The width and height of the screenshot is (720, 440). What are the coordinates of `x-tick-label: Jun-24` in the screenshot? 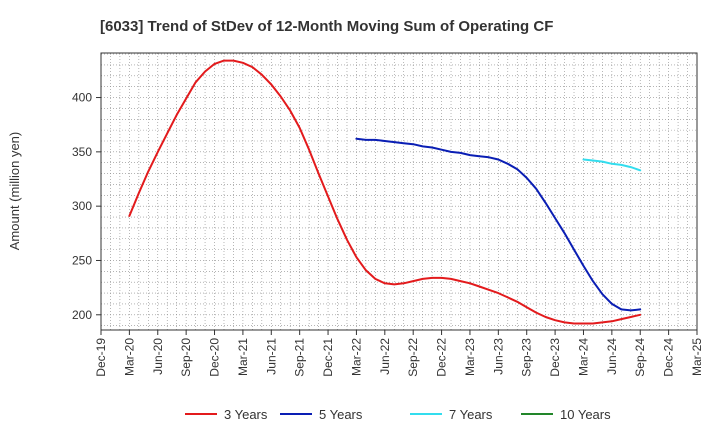 It's located at (612, 356).